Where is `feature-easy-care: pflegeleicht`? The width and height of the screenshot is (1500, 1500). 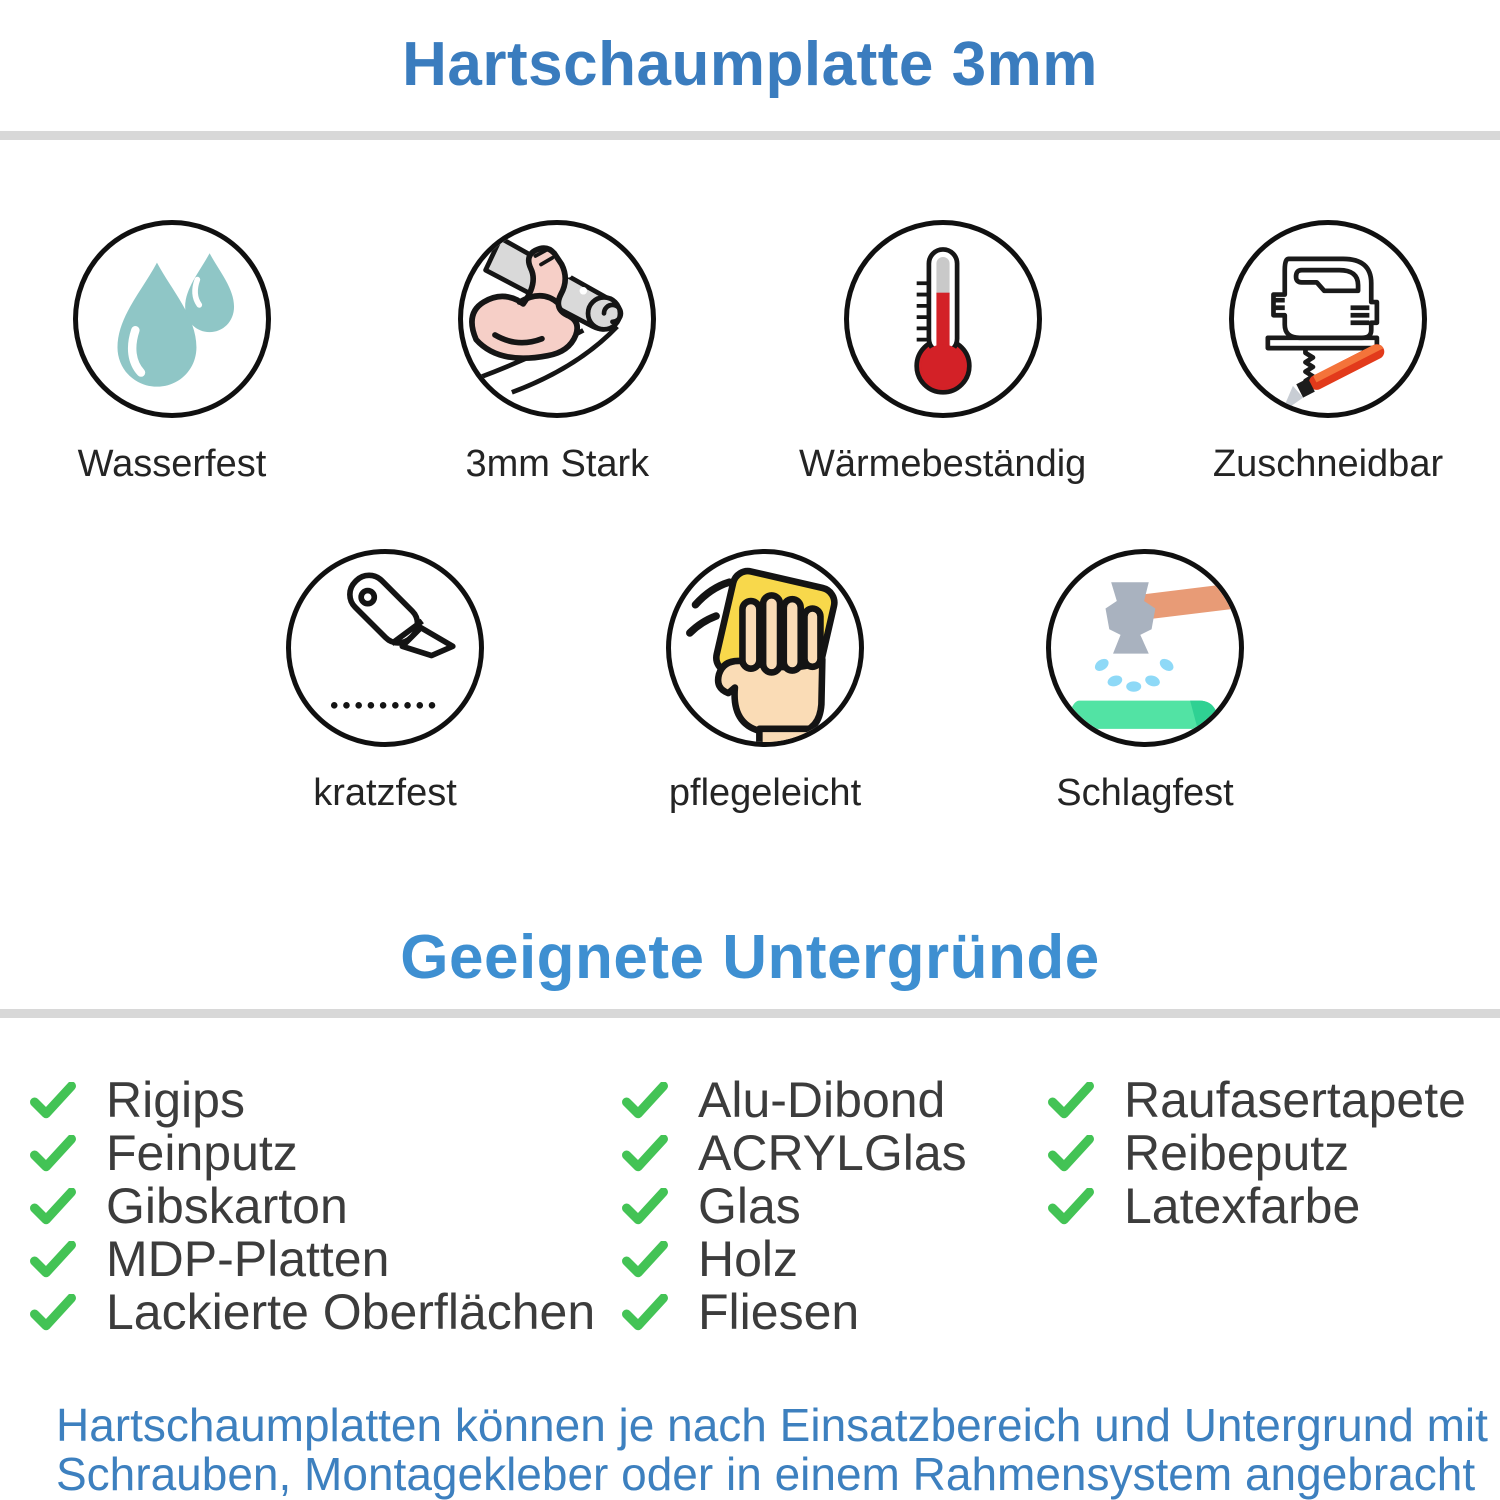
feature-easy-care: pflegeleicht is located at coordinates (765, 682).